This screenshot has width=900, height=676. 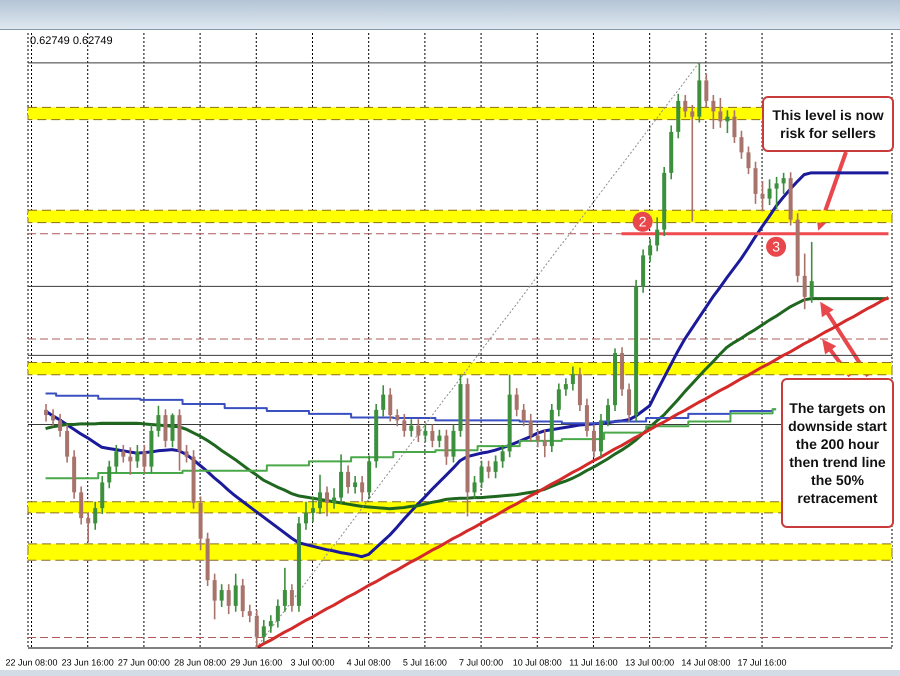 What do you see at coordinates (256, 662) in the screenshot?
I see `x-tick-label: 29 Jun 16:00` at bounding box center [256, 662].